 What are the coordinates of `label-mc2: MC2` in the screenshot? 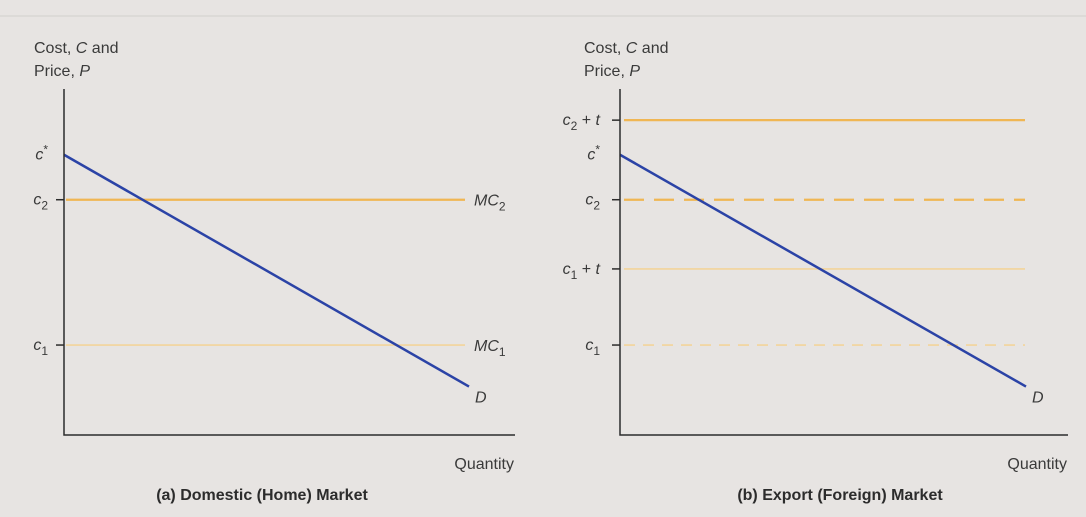 It's located at (490, 203).